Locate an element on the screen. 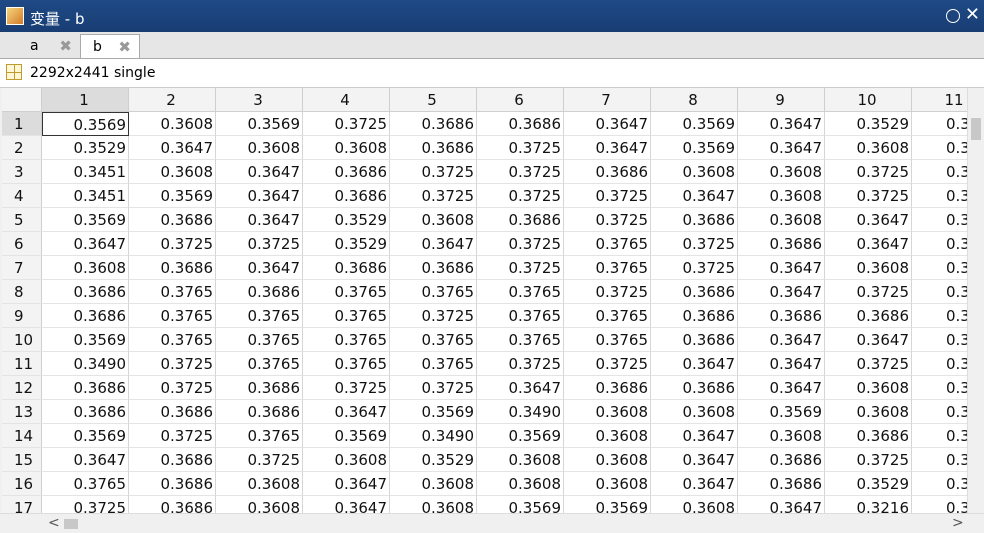  horizontal-scrollbar: < > is located at coordinates (492, 523).